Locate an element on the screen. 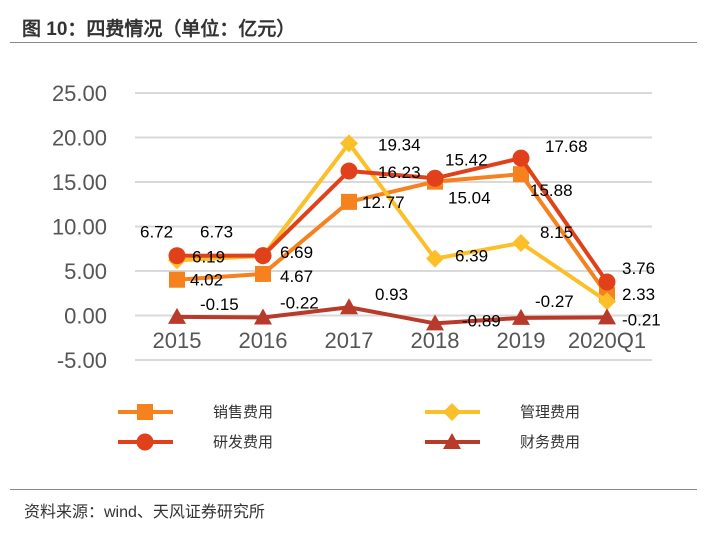  legend-label: 销售费用 is located at coordinates (243, 412).